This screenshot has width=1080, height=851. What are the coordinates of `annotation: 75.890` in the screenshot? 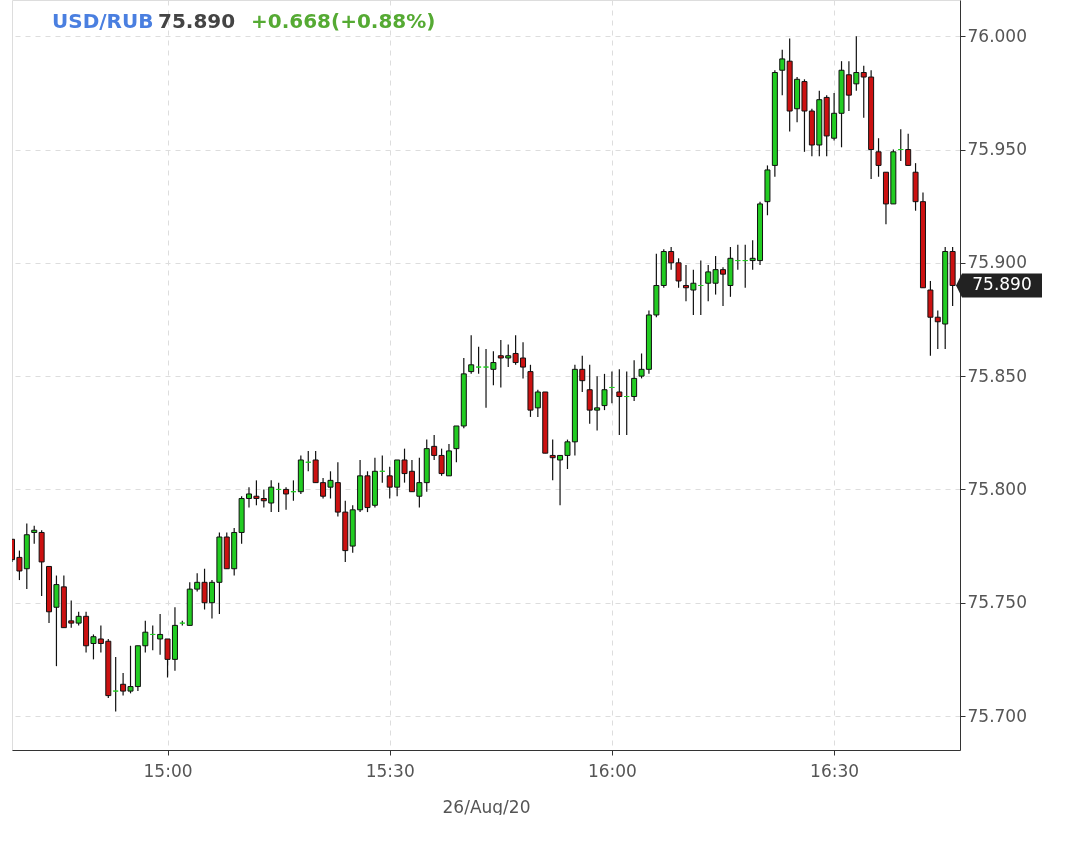 It's located at (197, 21).